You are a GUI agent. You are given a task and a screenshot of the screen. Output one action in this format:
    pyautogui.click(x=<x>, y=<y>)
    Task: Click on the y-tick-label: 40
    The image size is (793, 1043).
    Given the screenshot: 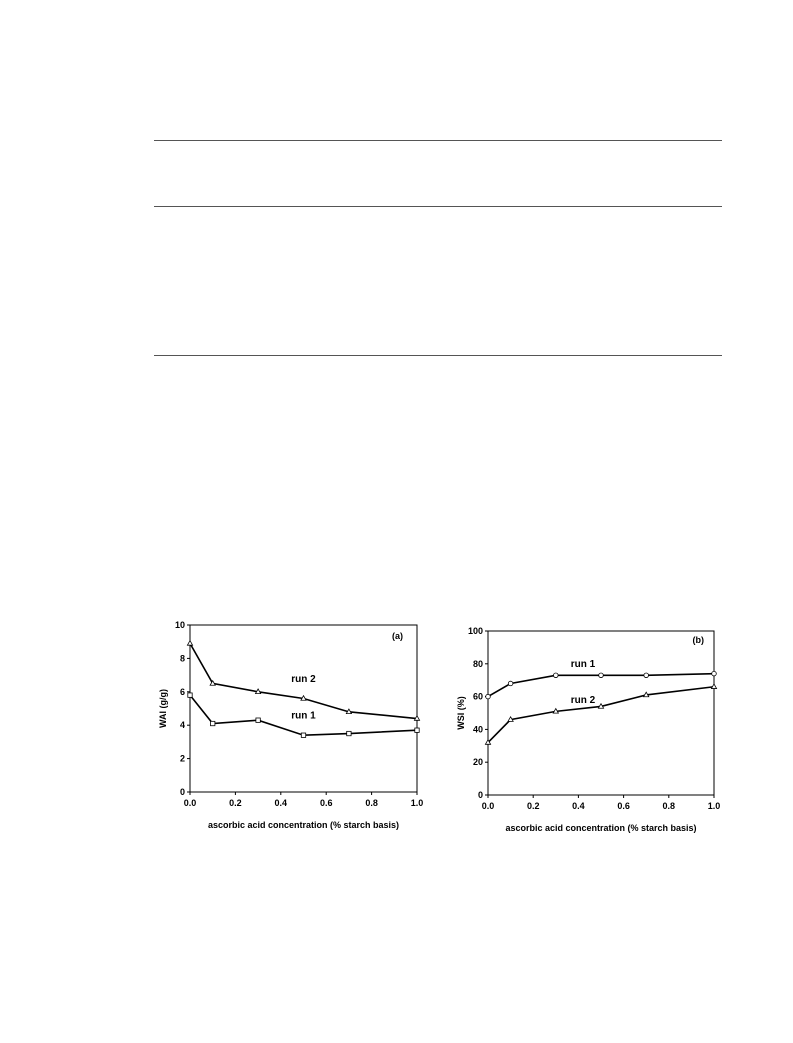 What is the action you would take?
    pyautogui.click(x=478, y=729)
    